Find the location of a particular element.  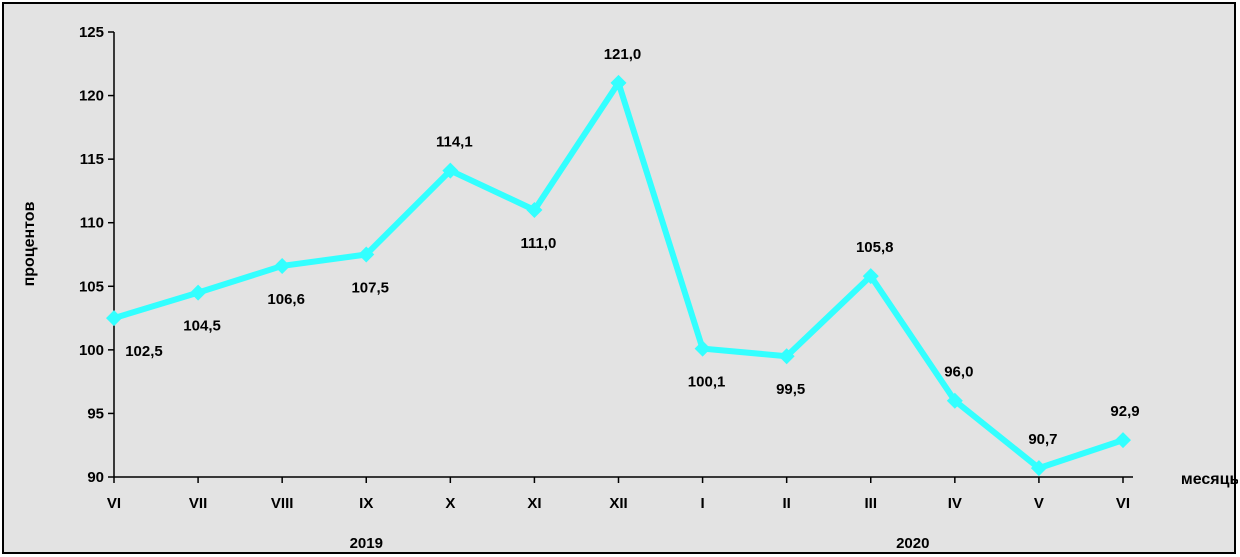

data-label: 105,8 is located at coordinates (875, 247).